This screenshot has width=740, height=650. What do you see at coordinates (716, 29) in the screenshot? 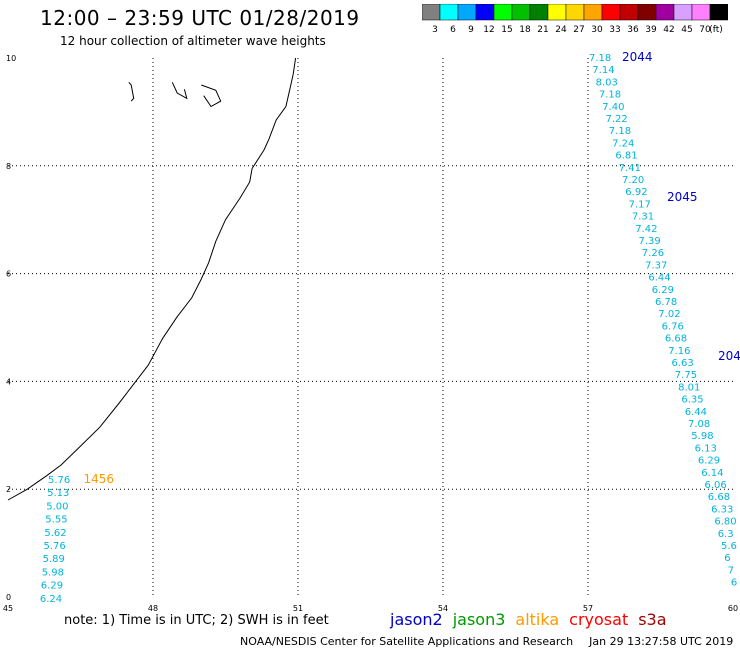
I see `scale-unit-label: (ft)` at bounding box center [716, 29].